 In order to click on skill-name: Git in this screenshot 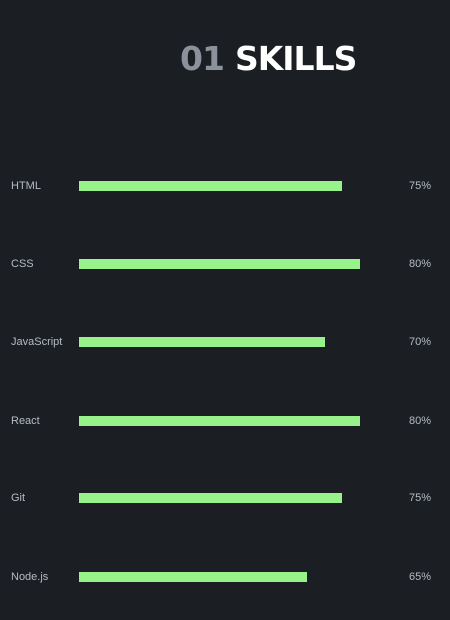, I will do `click(18, 498)`.